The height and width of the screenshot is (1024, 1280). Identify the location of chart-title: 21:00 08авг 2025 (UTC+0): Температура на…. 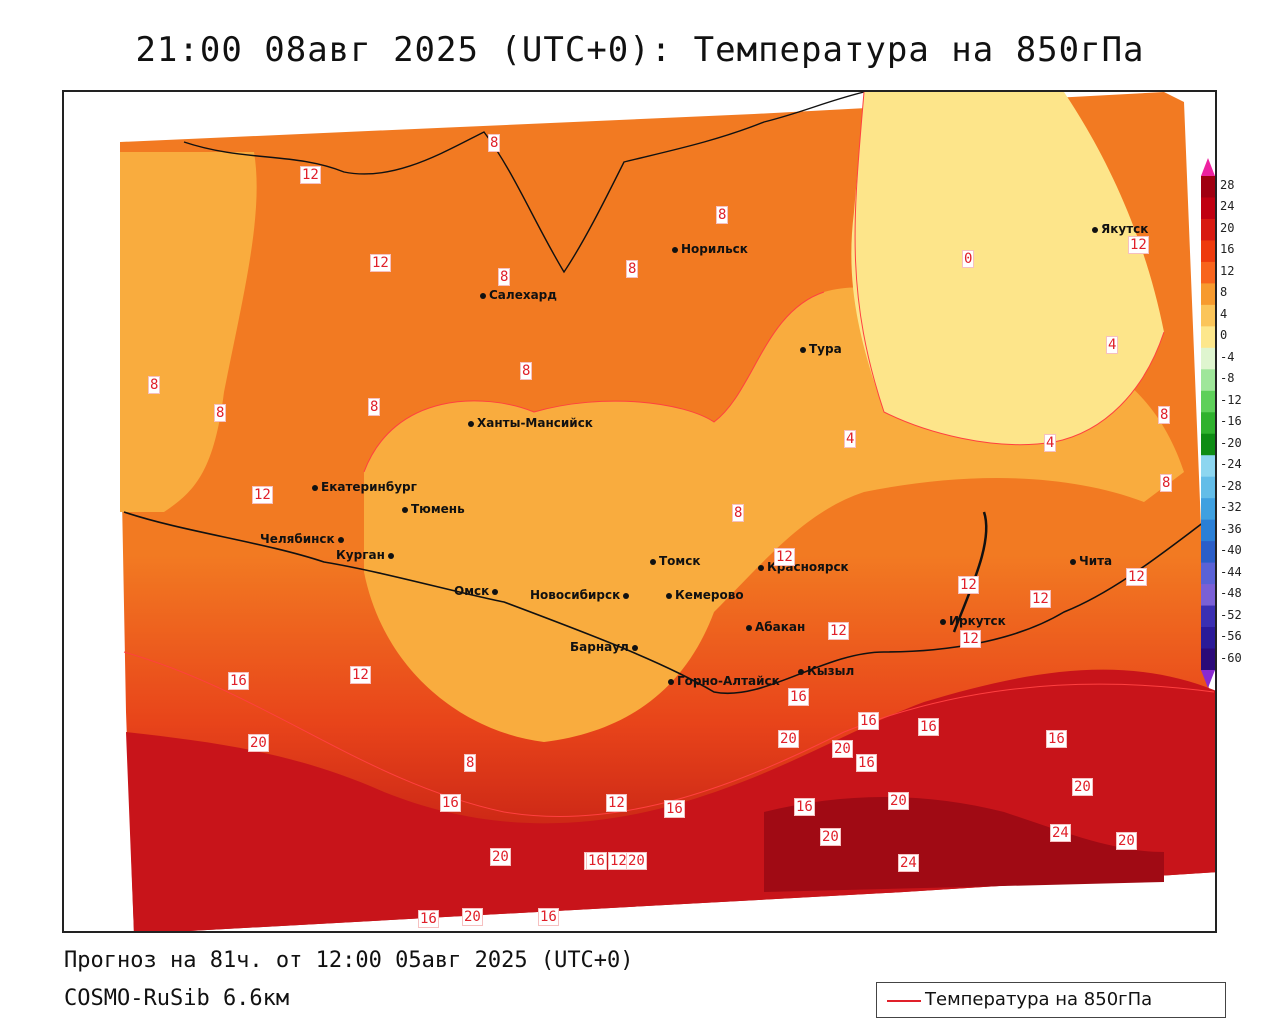
(640, 50).